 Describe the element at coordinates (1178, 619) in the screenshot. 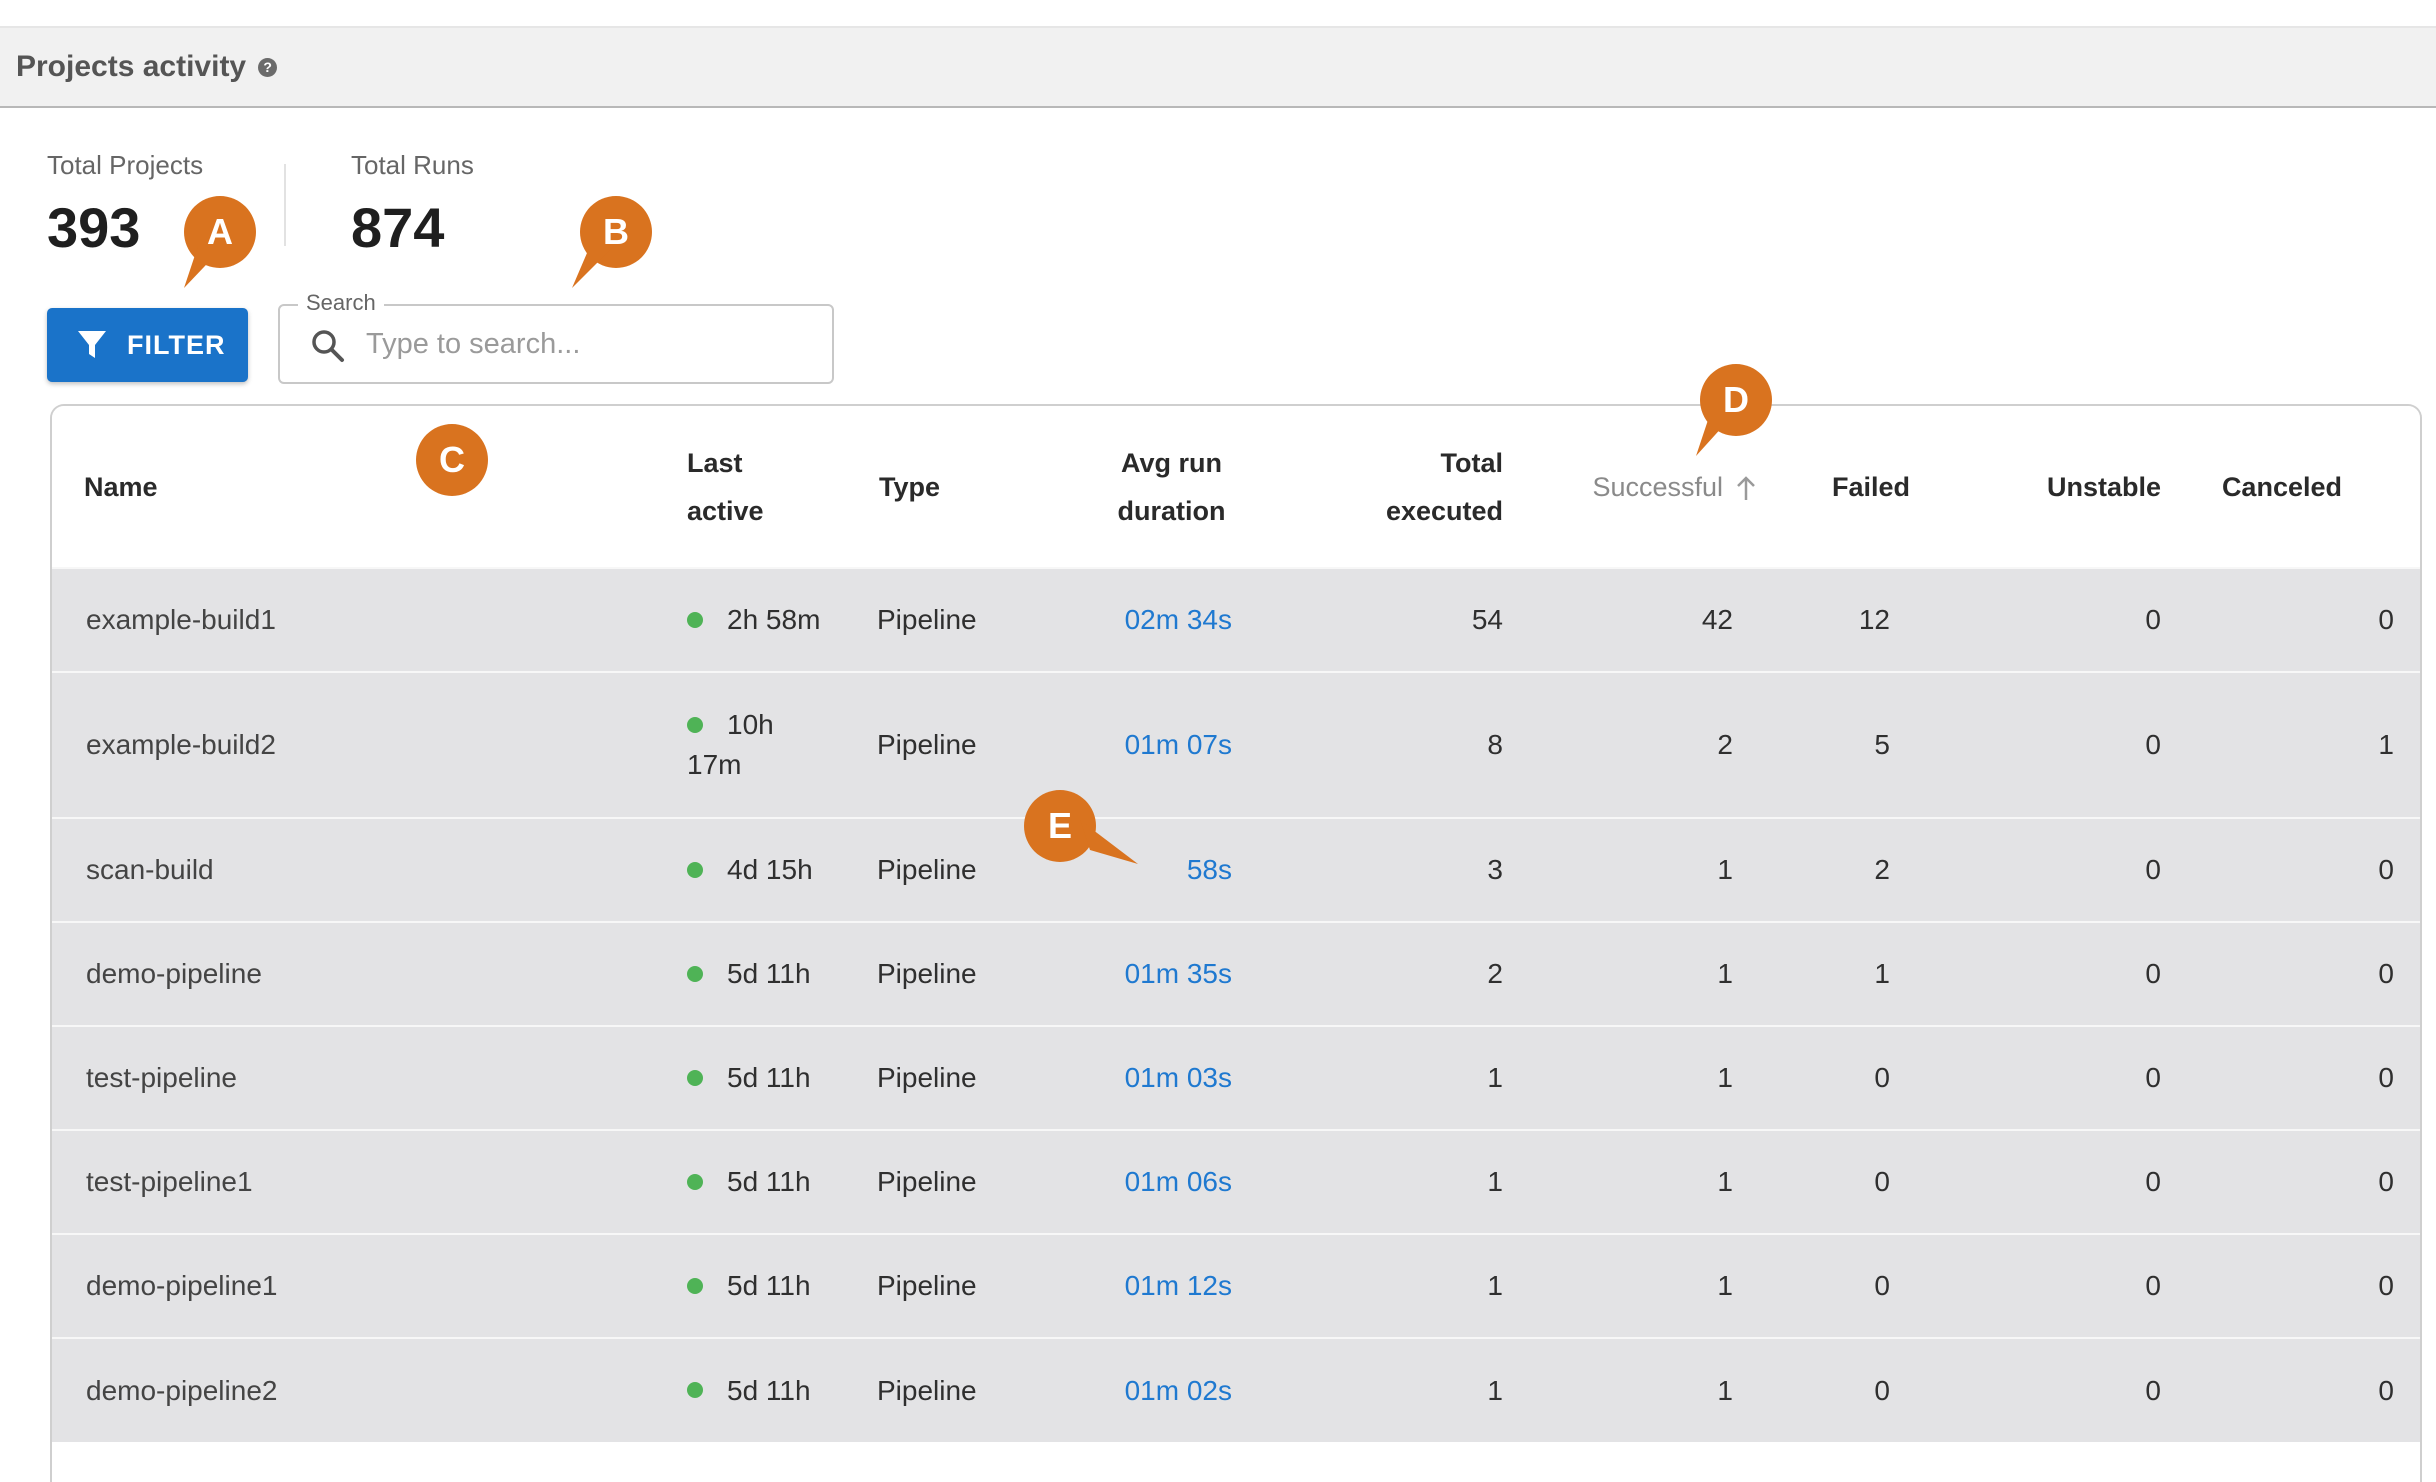

I see `avg-run-duration-link: 02m 34s` at that location.